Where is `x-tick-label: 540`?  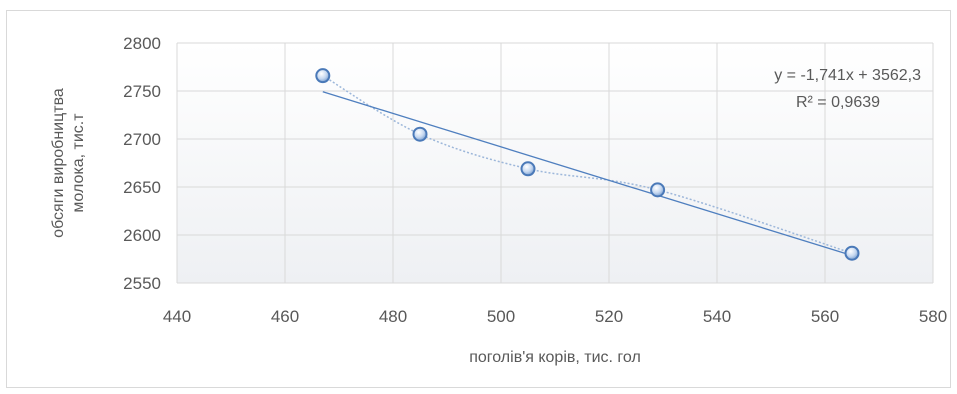 x-tick-label: 540 is located at coordinates (717, 316).